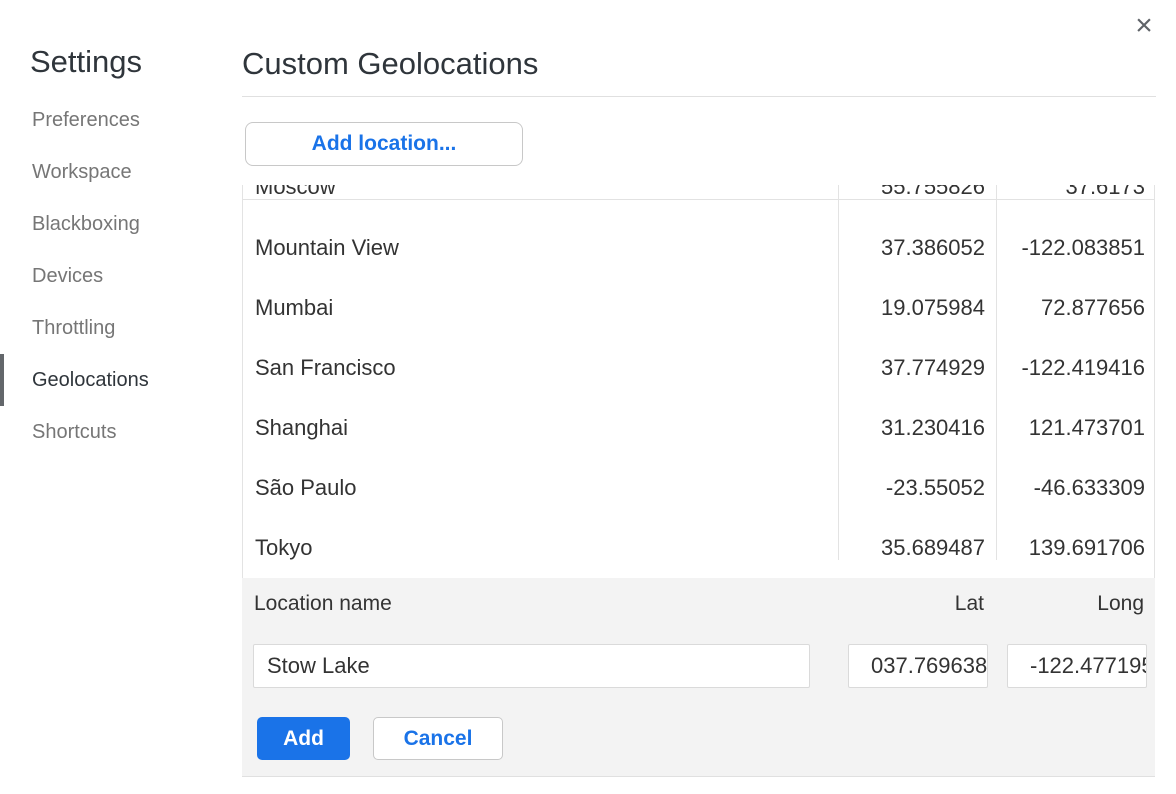  I want to click on sidebar-item-shortcuts: Shortcuts, so click(121, 432).